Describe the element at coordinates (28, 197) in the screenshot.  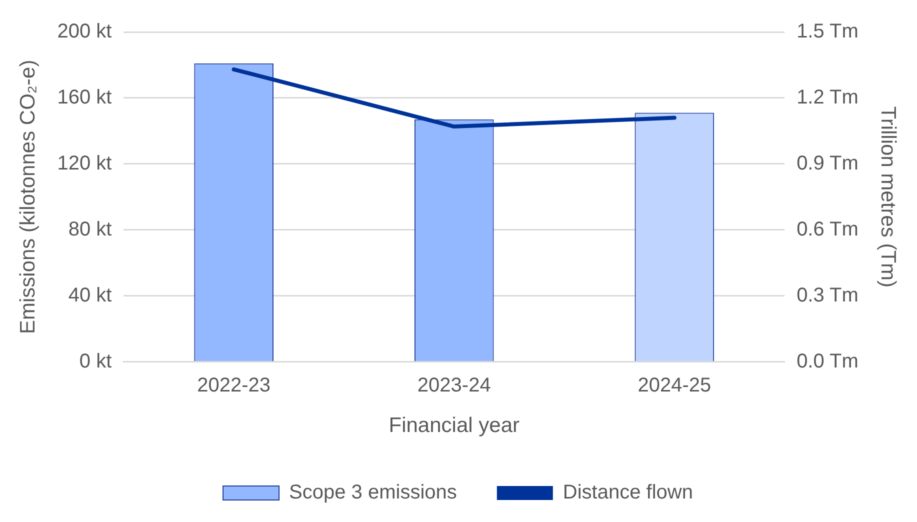
I see `y-axis-title: Emissions (kilotonnes CO₂-e)` at that location.